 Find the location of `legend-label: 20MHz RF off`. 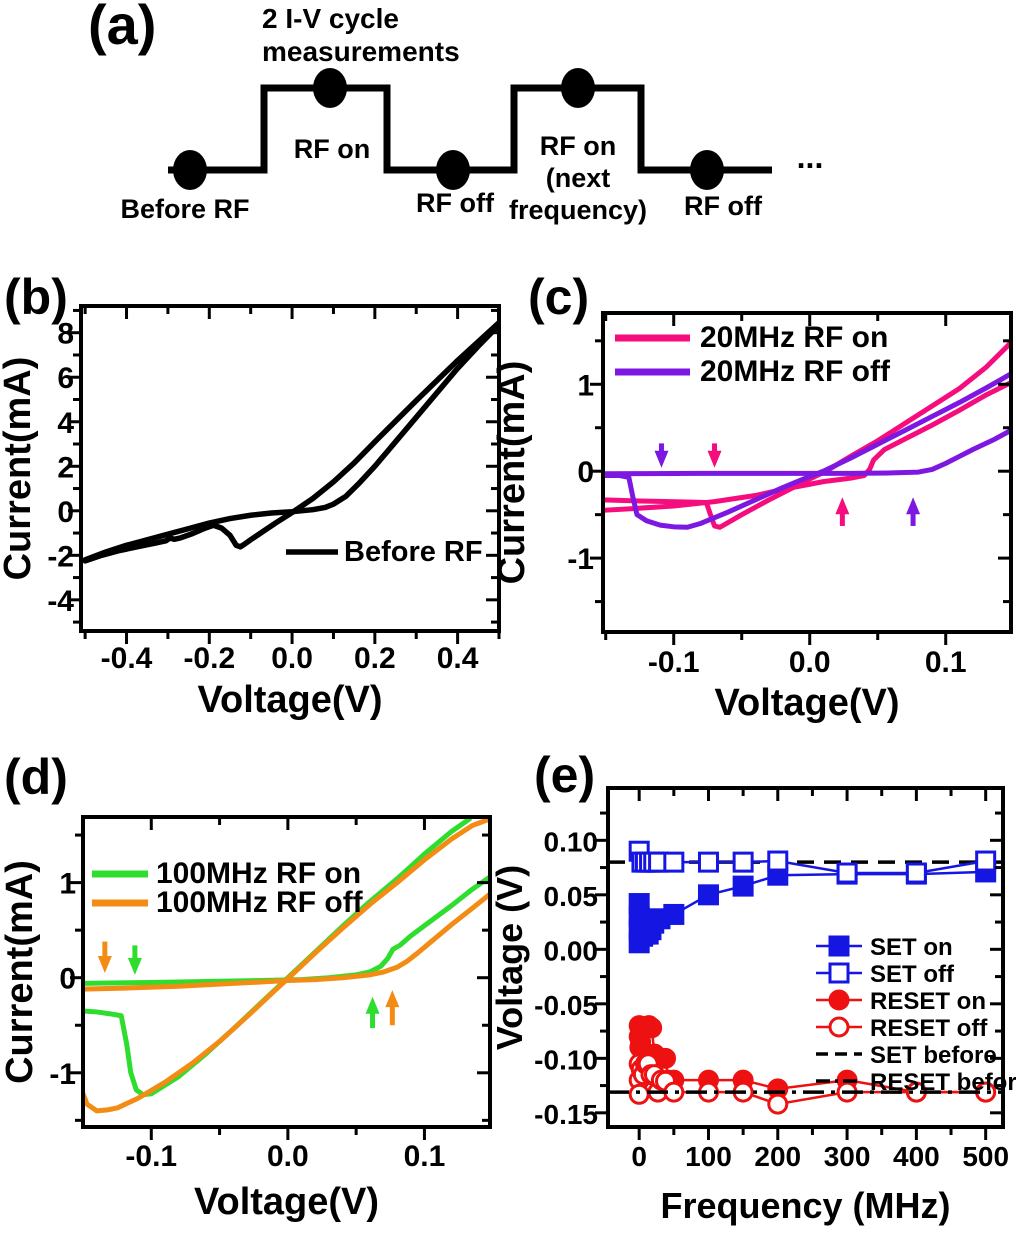

legend-label: 20MHz RF off is located at coordinates (795, 371).